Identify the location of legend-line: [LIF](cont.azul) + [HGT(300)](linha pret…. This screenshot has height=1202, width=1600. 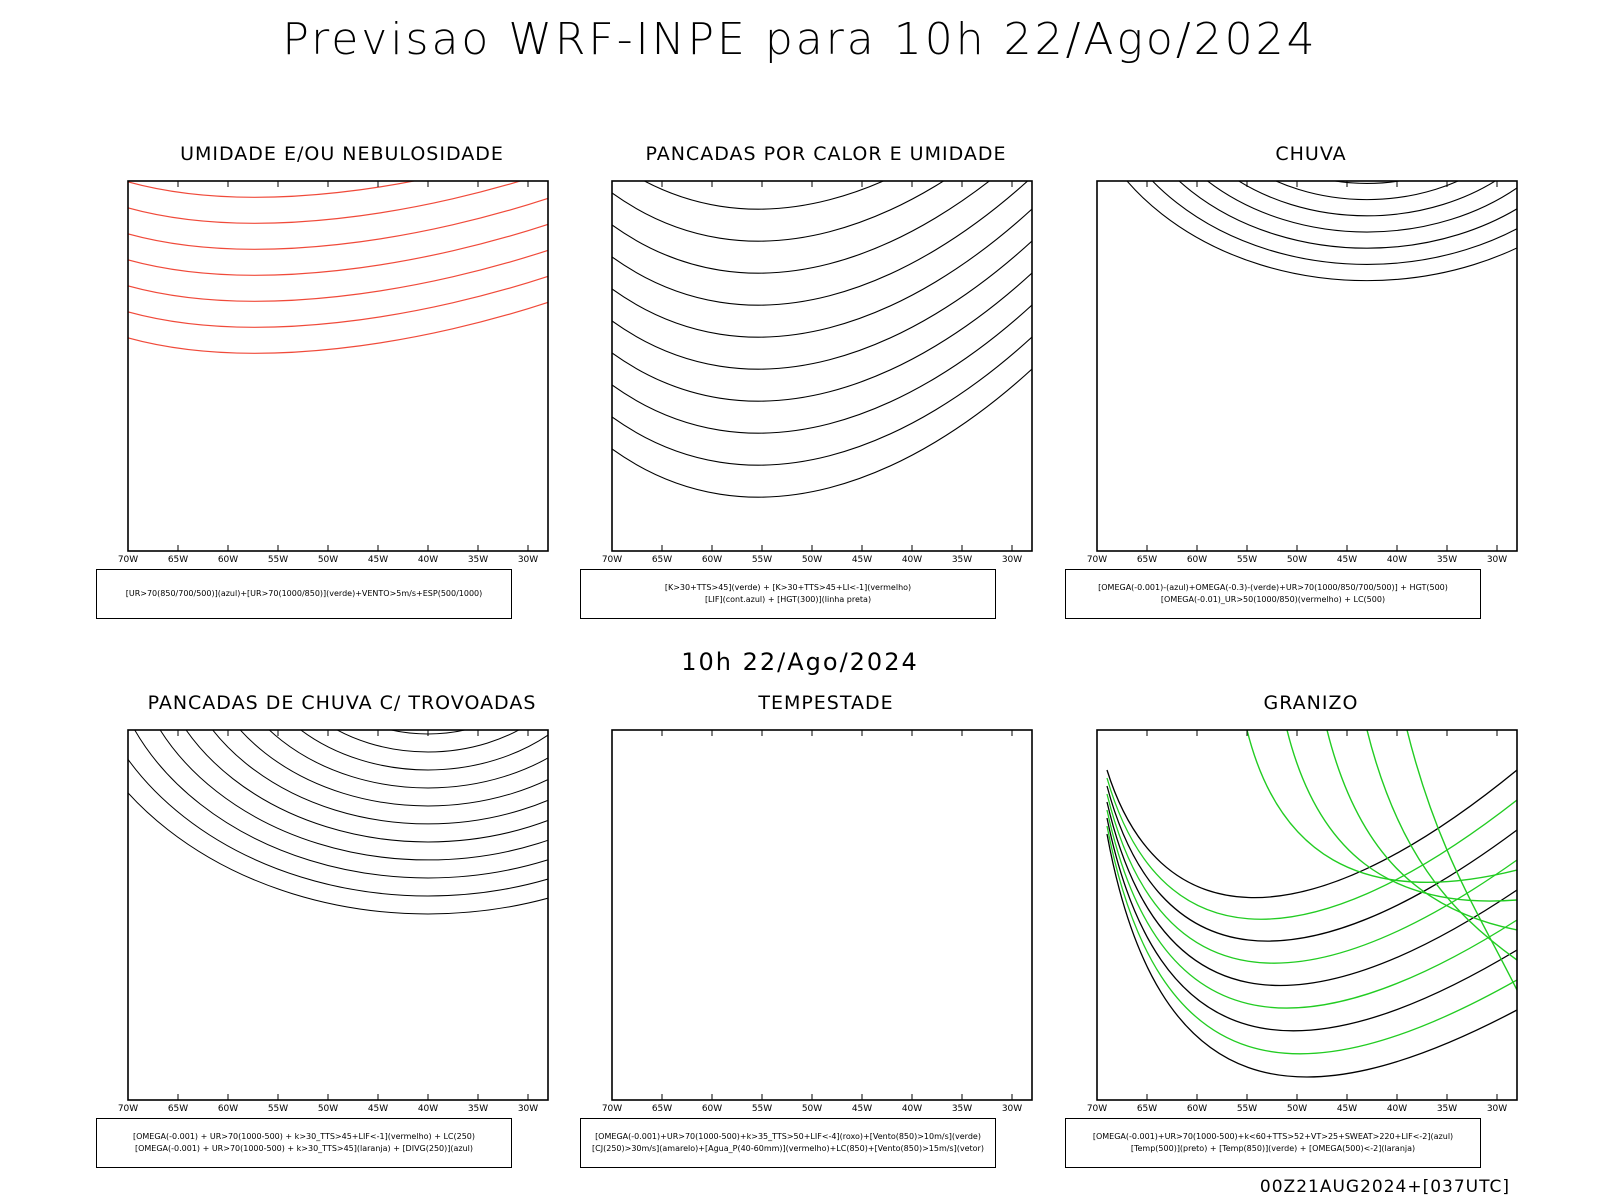
(788, 599).